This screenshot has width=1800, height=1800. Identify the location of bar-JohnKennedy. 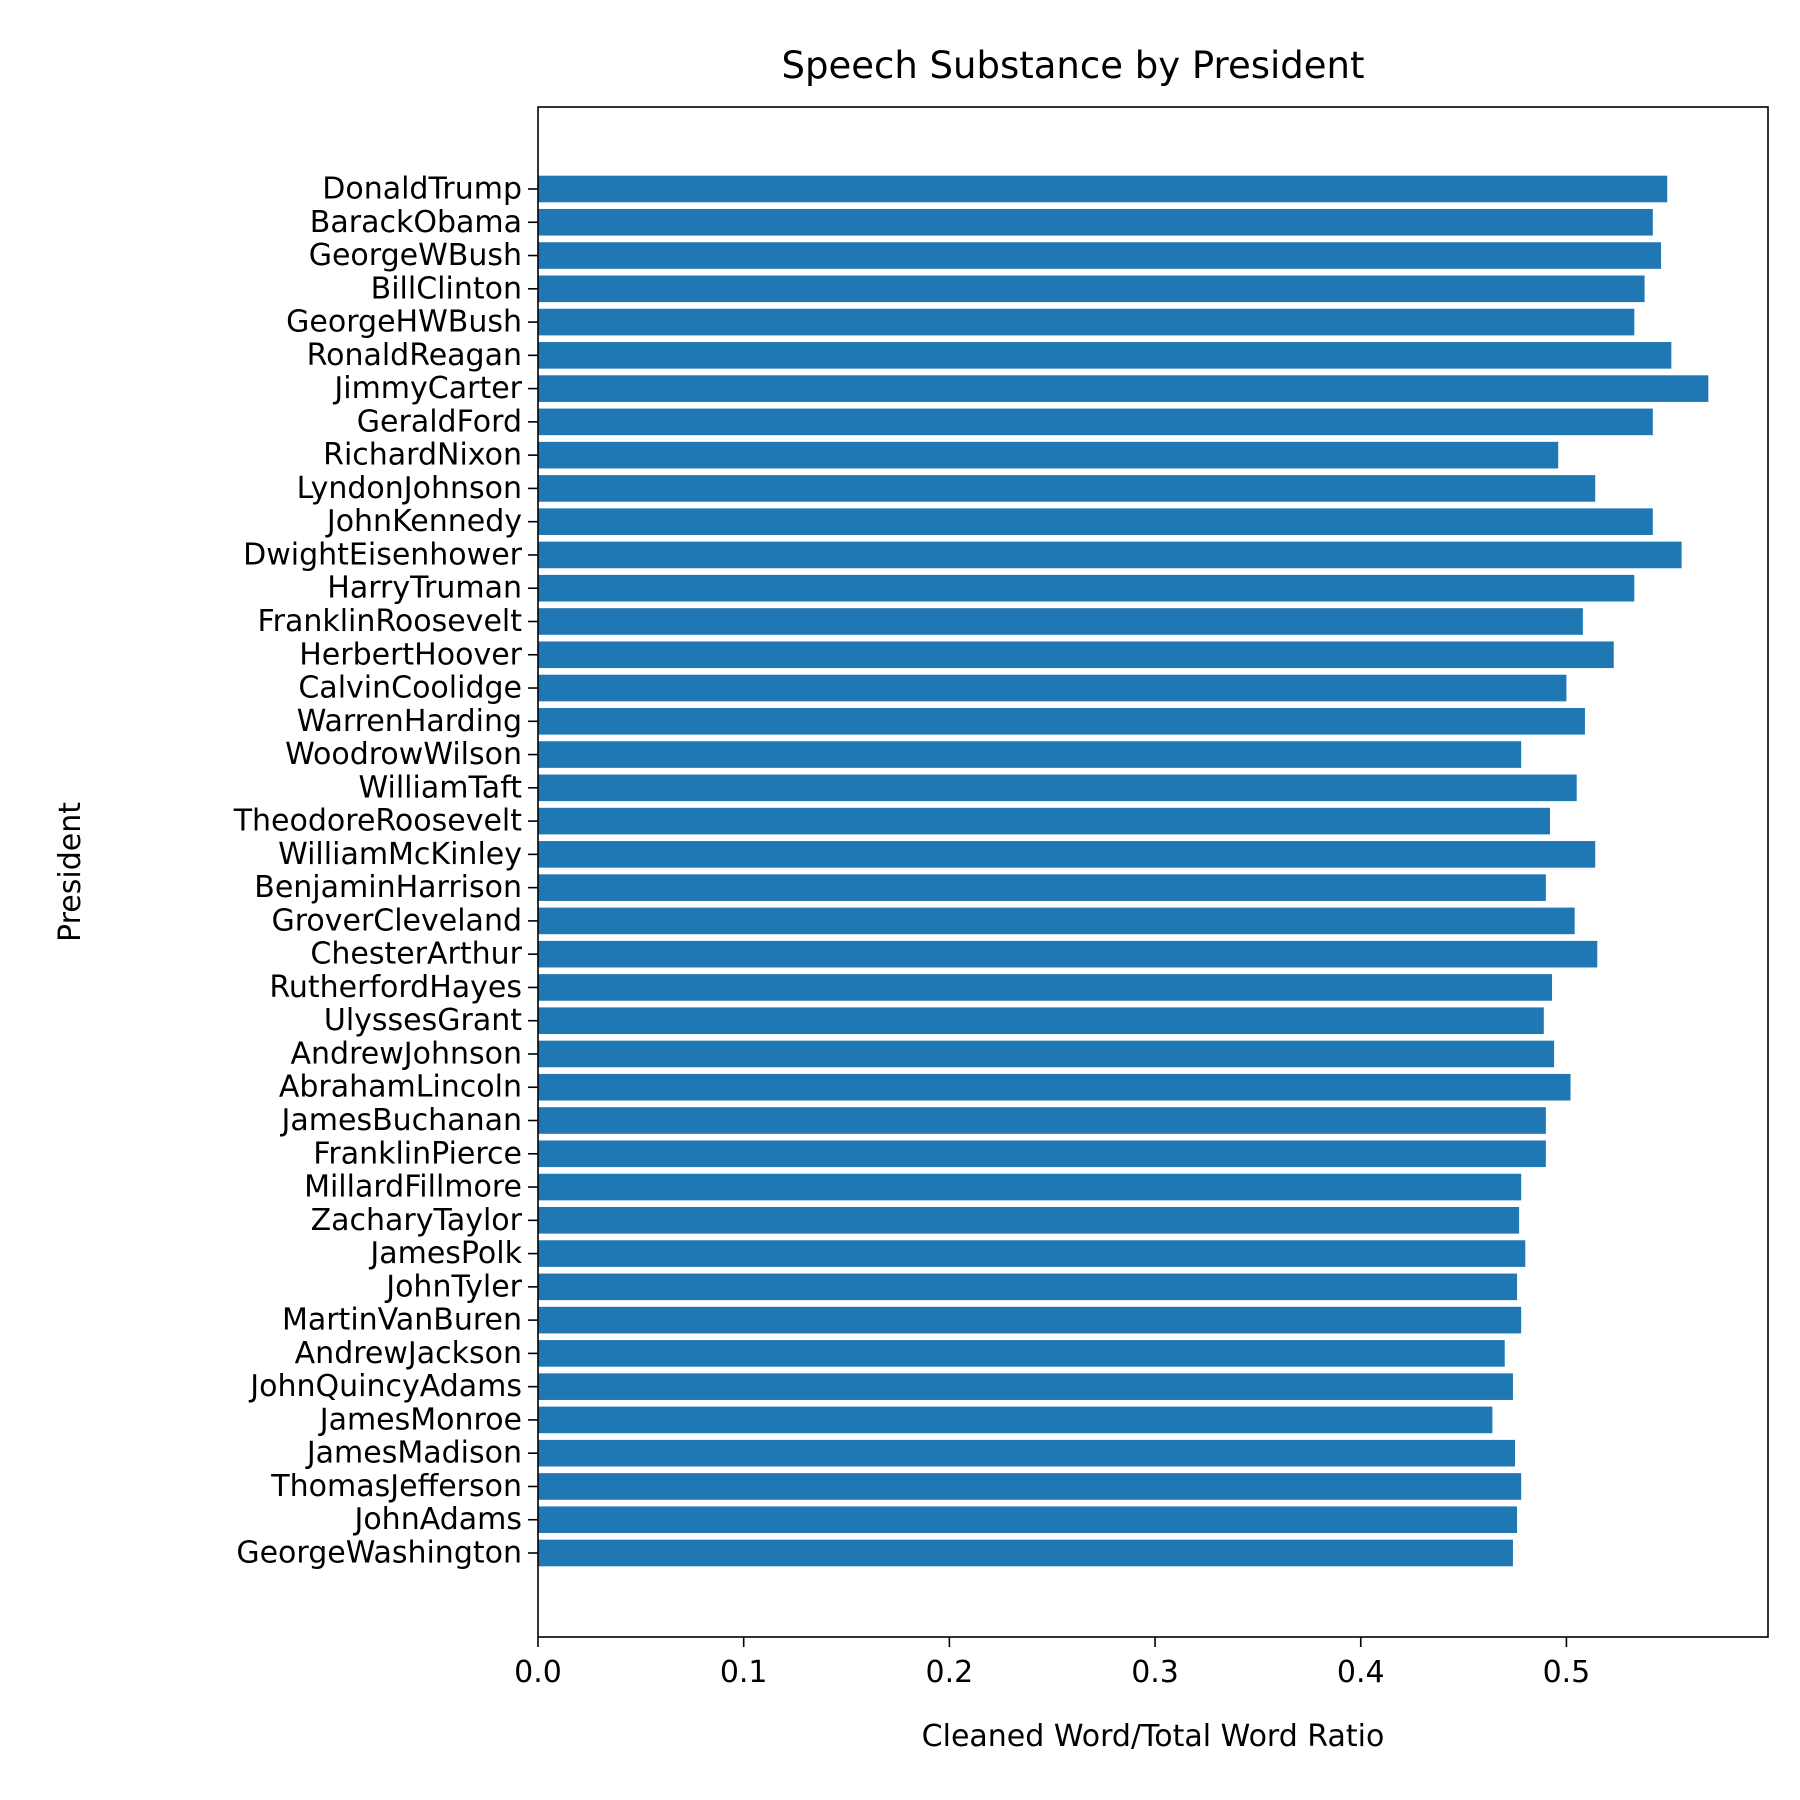
(1095, 521).